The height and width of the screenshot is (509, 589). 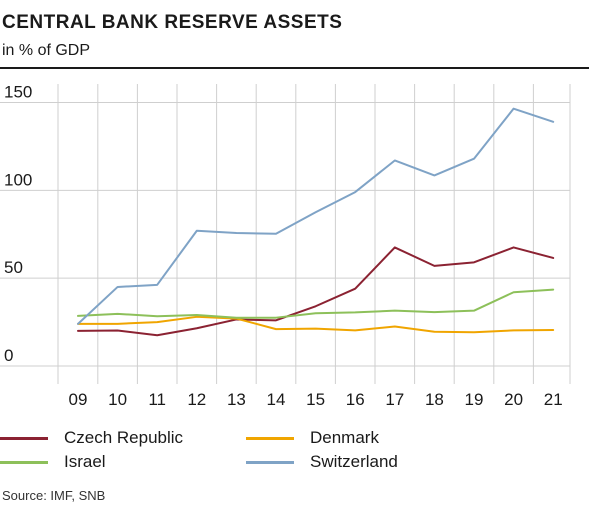 I want to click on legend-item-czech-republic: Czech Republic, so click(x=120, y=439).